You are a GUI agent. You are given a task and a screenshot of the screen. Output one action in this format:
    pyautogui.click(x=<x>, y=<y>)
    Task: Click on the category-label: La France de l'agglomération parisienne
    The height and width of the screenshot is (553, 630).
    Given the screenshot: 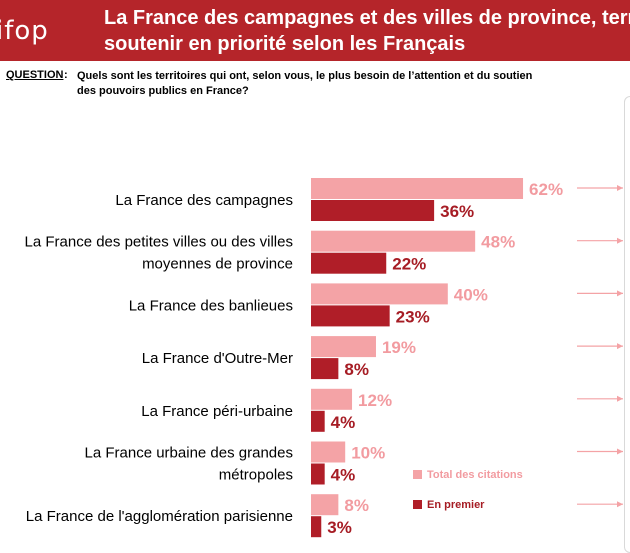 What is the action you would take?
    pyautogui.click(x=159, y=516)
    